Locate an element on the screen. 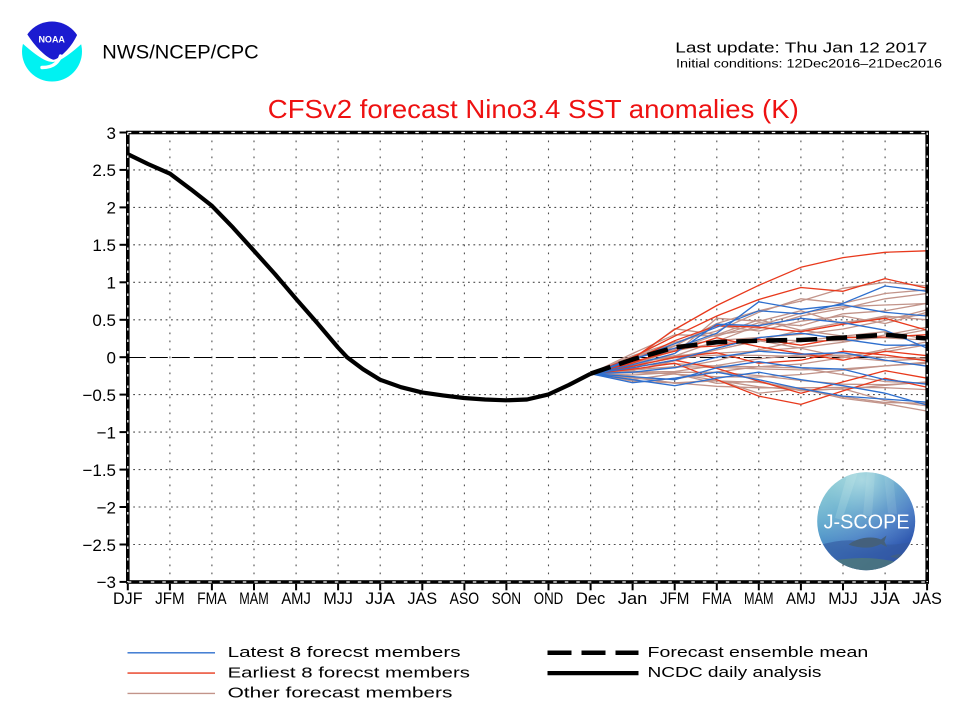 This screenshot has height=726, width=962. svg-text: 2 is located at coordinates (111, 208).